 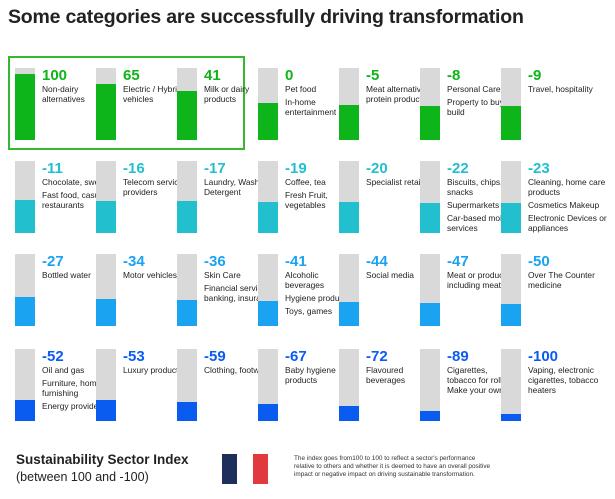 I want to click on category-labels: Telecom service providers, so click(x=159, y=189).